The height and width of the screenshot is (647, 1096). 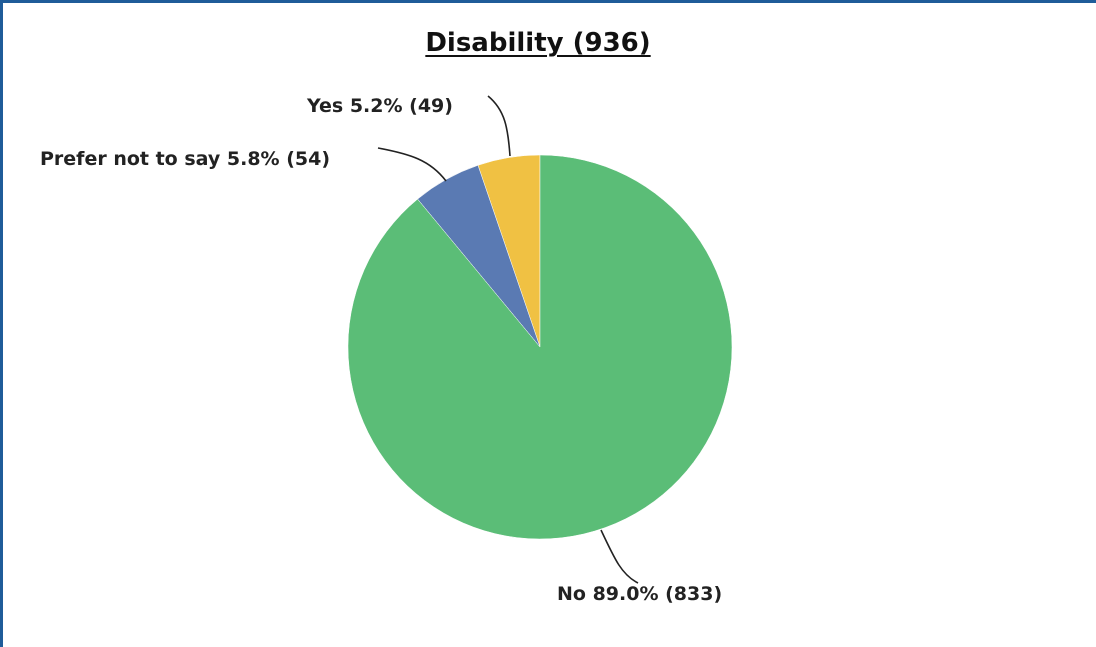 What do you see at coordinates (619, 556) in the screenshot?
I see `leader-line-no` at bounding box center [619, 556].